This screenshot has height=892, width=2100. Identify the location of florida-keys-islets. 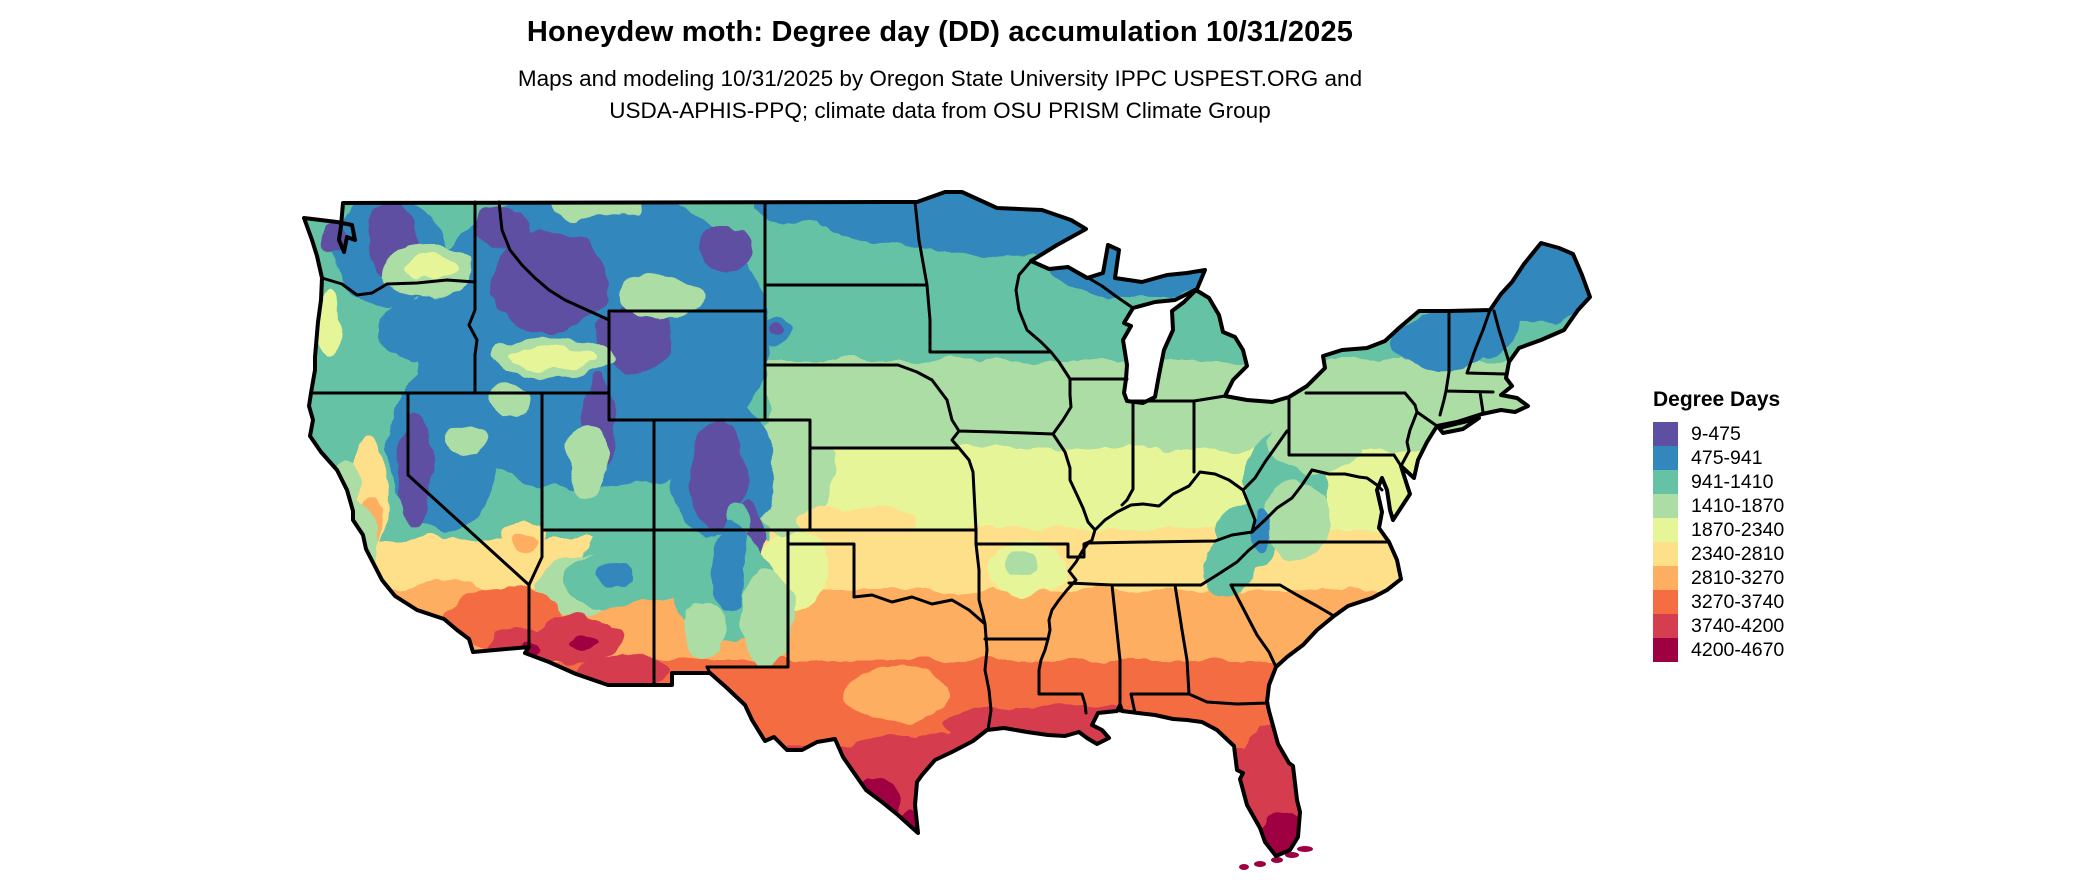
(1276, 858).